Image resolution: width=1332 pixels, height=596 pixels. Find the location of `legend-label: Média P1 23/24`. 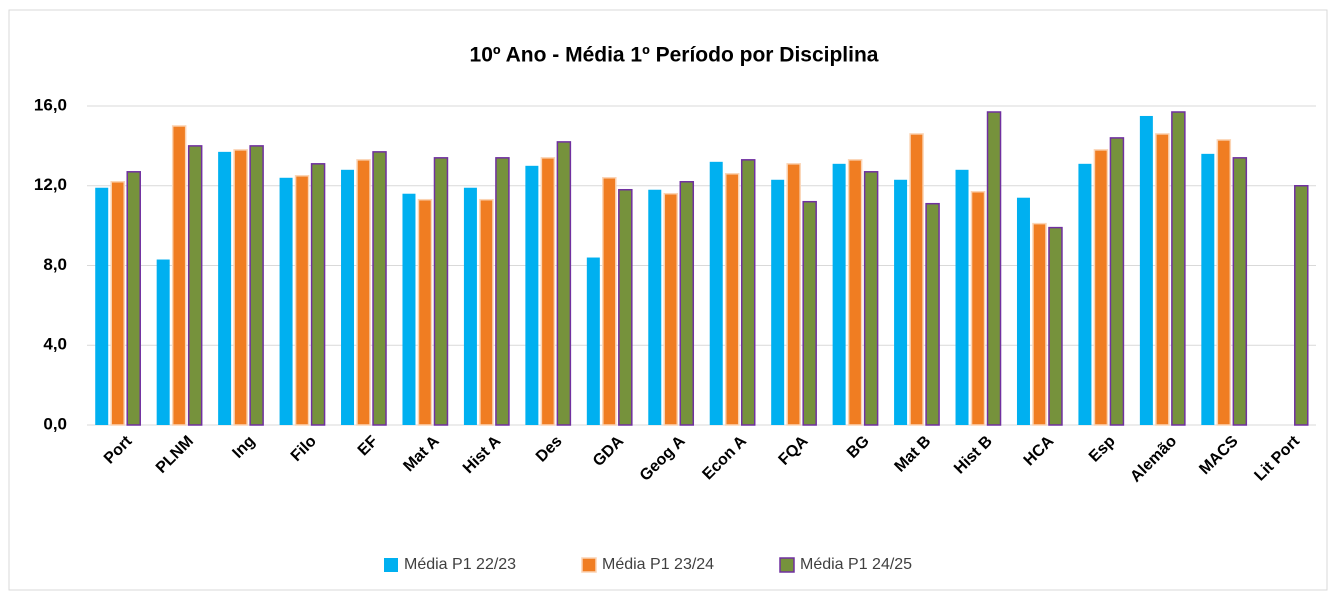

legend-label: Média P1 23/24 is located at coordinates (658, 564).